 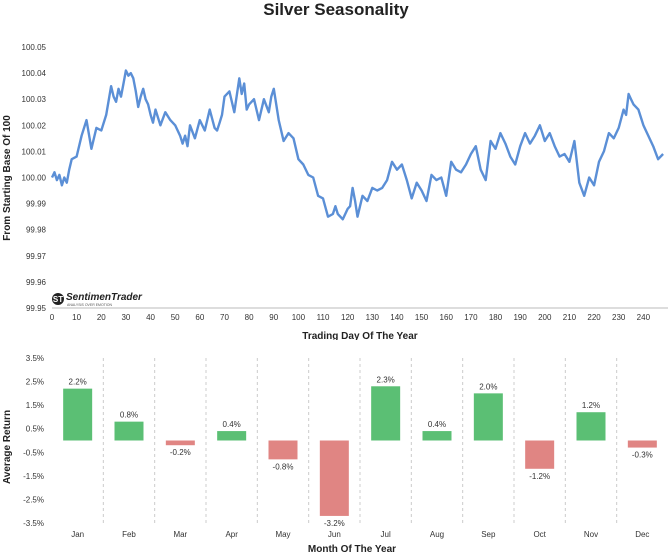 What do you see at coordinates (232, 436) in the screenshot?
I see `bar-apr` at bounding box center [232, 436].